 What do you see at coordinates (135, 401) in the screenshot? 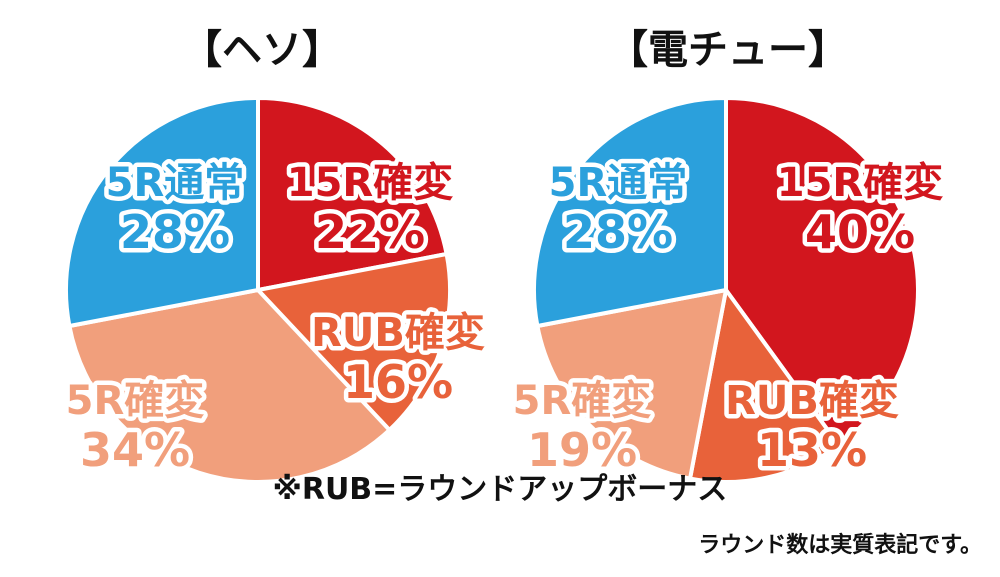
I see `slice-label-heso-2: 5R確変` at bounding box center [135, 401].